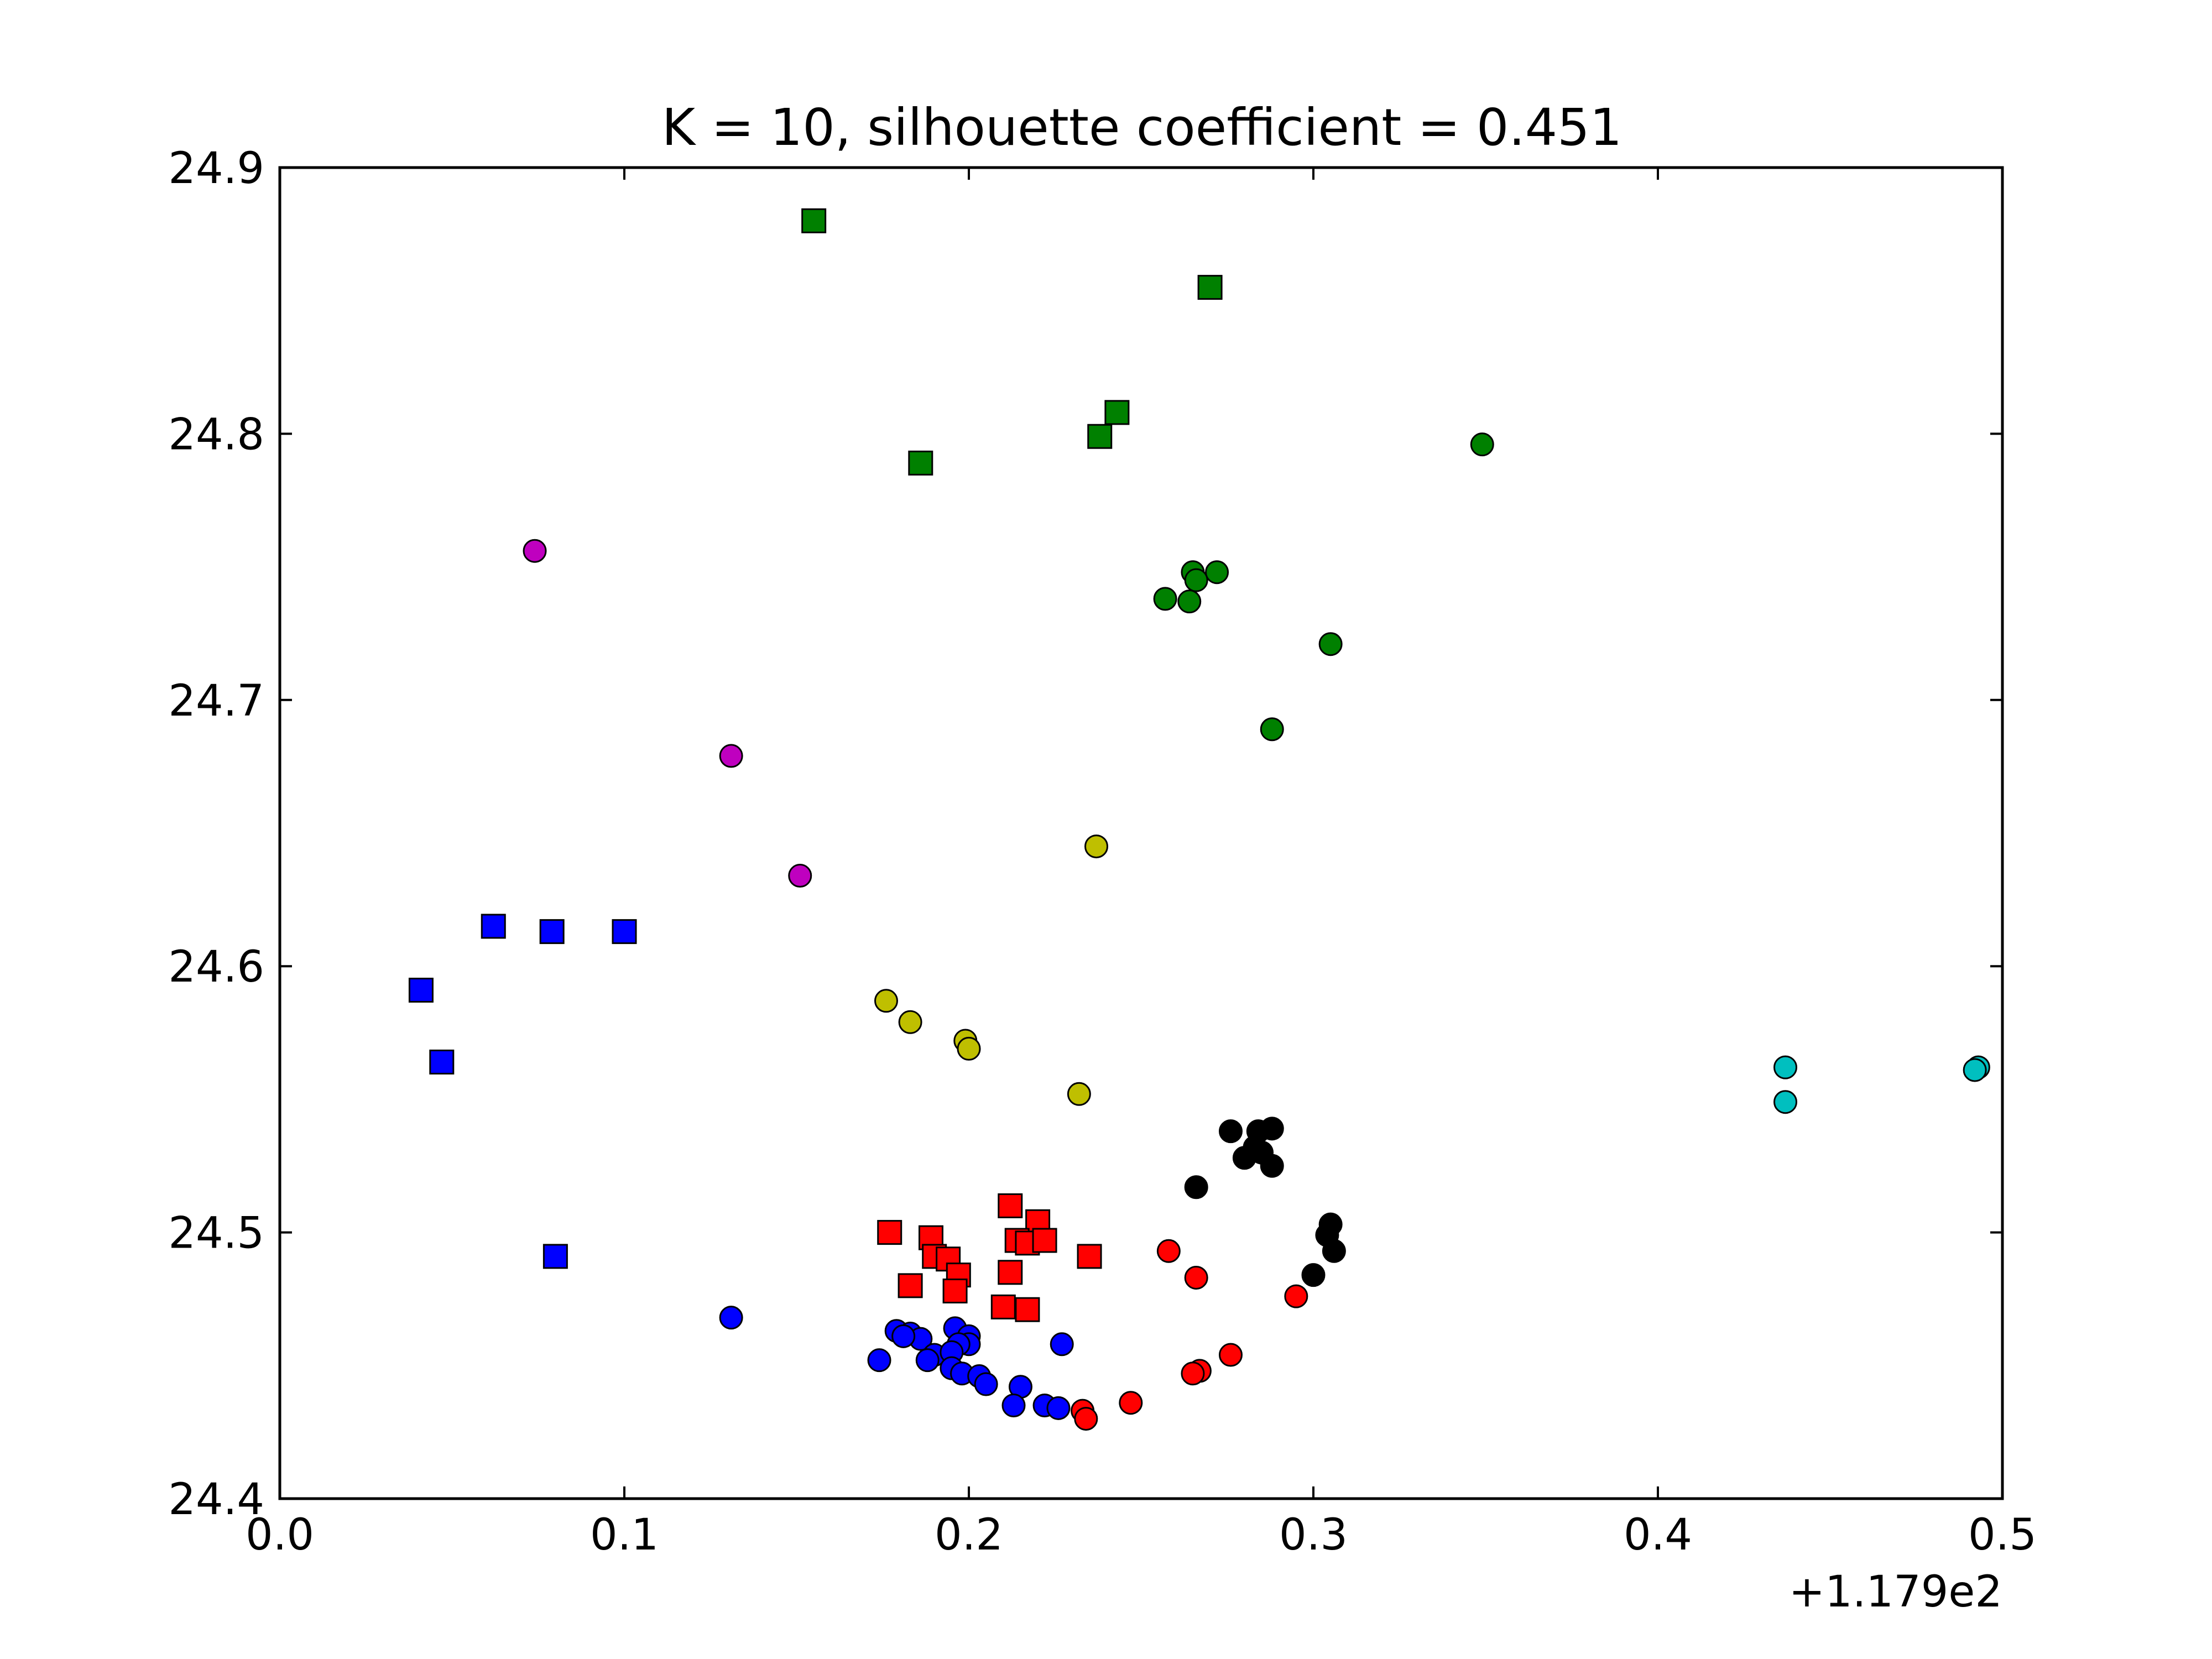 This screenshot has height=1659, width=2212. I want to click on cluster-black-circles, so click(1265, 1202).